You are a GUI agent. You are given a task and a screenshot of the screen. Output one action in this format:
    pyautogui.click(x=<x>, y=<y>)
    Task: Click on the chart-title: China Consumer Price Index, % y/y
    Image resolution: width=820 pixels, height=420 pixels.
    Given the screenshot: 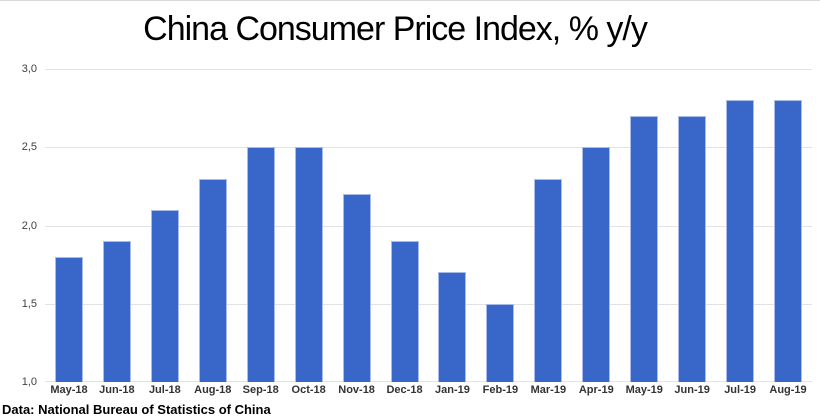 What is the action you would take?
    pyautogui.click(x=395, y=29)
    